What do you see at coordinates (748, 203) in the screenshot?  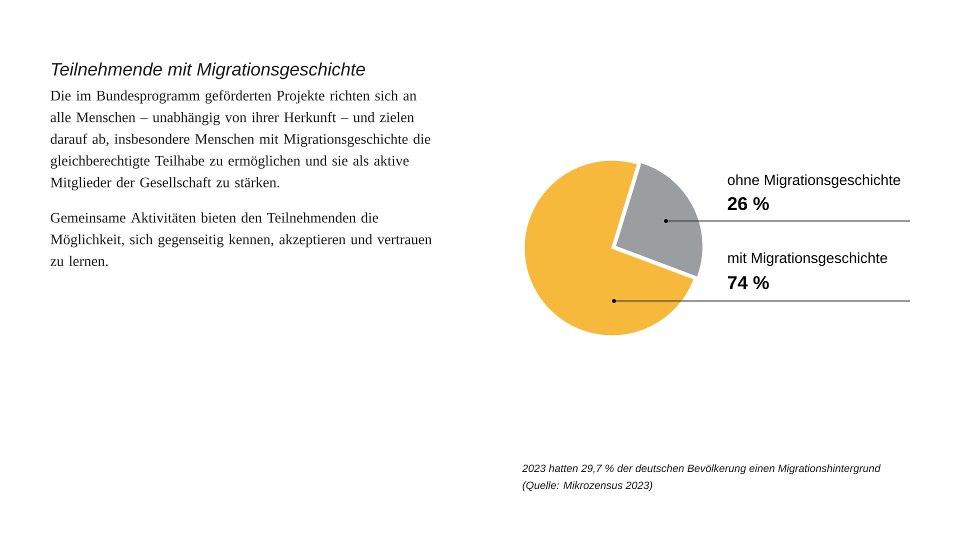 I see `data-label: 26 %` at bounding box center [748, 203].